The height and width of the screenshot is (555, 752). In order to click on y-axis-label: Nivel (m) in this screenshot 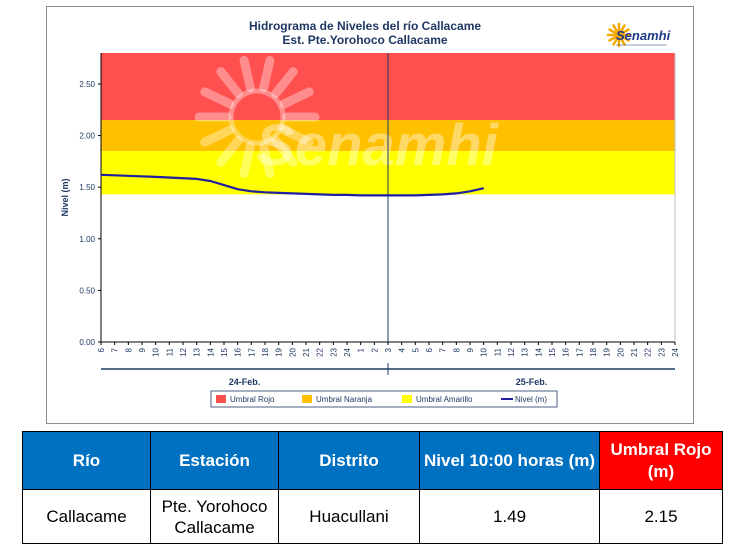, I will do `click(65, 197)`.